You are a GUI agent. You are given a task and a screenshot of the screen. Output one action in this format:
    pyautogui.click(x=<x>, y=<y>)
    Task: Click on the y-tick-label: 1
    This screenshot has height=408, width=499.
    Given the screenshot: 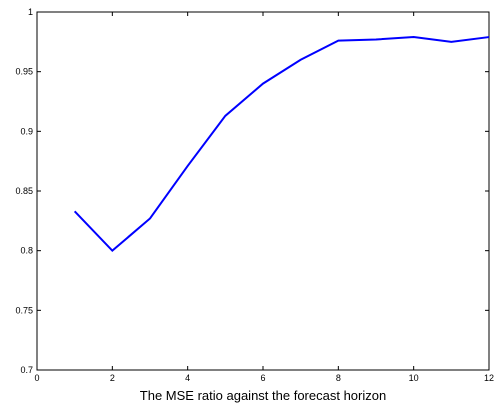 What is the action you would take?
    pyautogui.click(x=30, y=12)
    